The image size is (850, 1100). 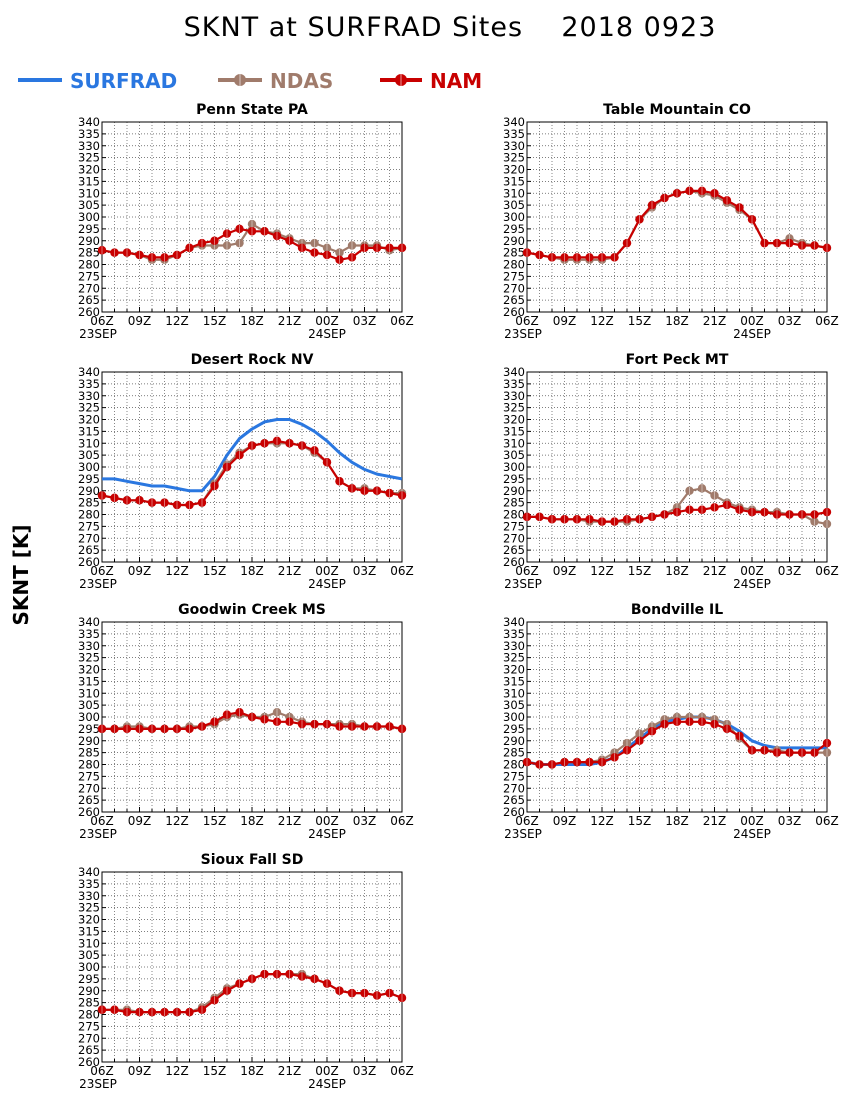 I want to click on panel-title: Goodwin Creek MS, so click(x=252, y=610).